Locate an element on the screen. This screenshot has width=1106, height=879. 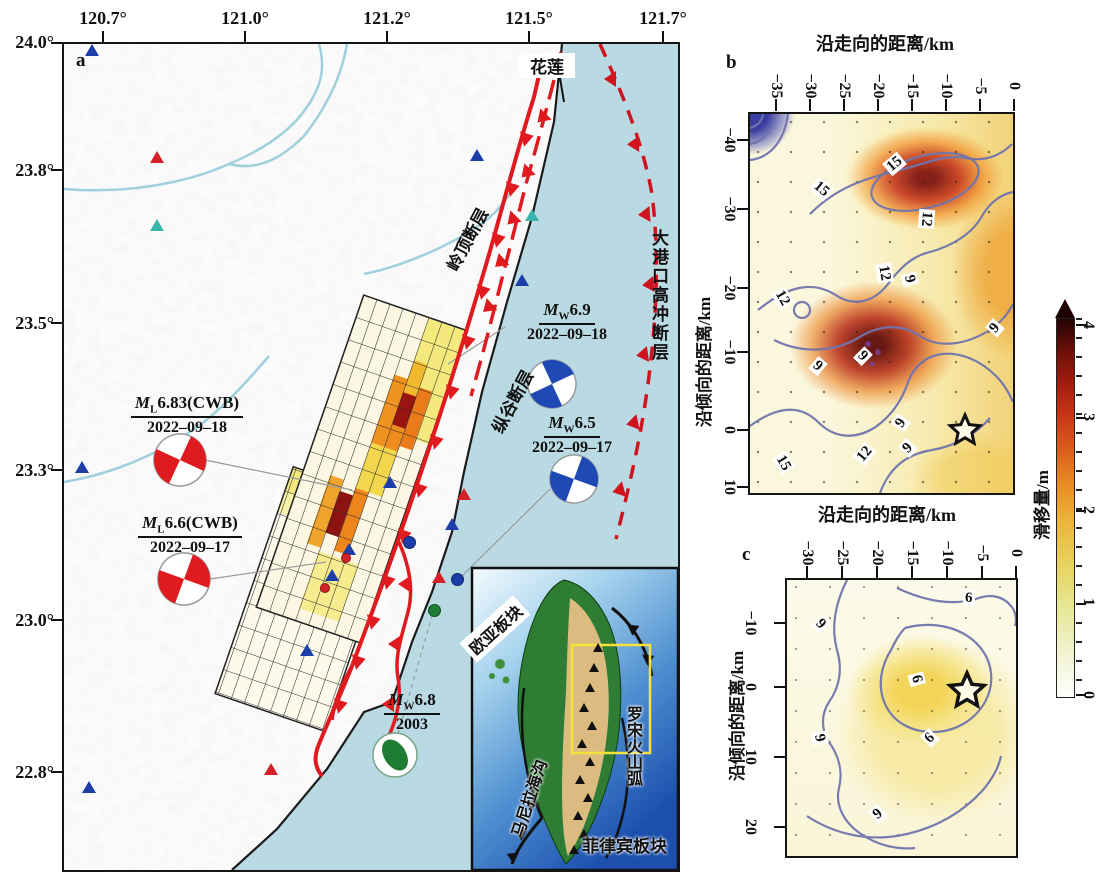
panel-b-x-tick-label: 0 is located at coordinates (1014, 86).